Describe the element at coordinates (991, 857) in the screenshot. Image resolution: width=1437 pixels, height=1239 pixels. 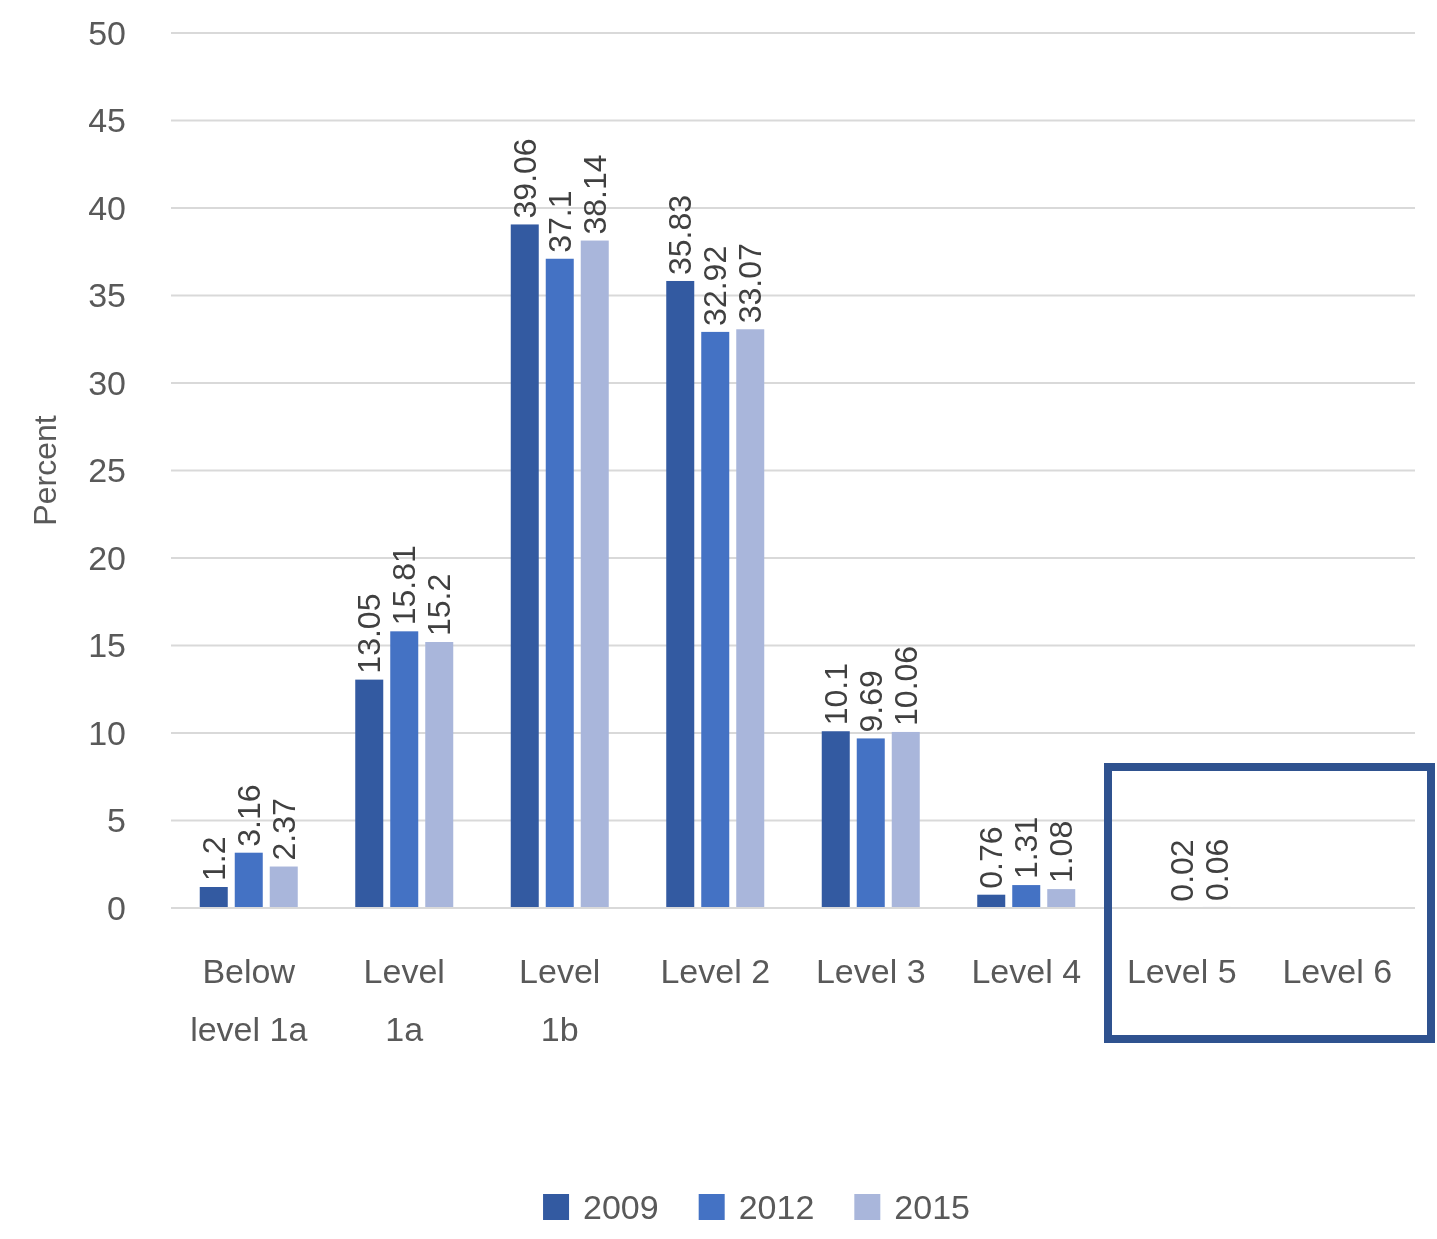
I see `data-label: 0.76` at that location.